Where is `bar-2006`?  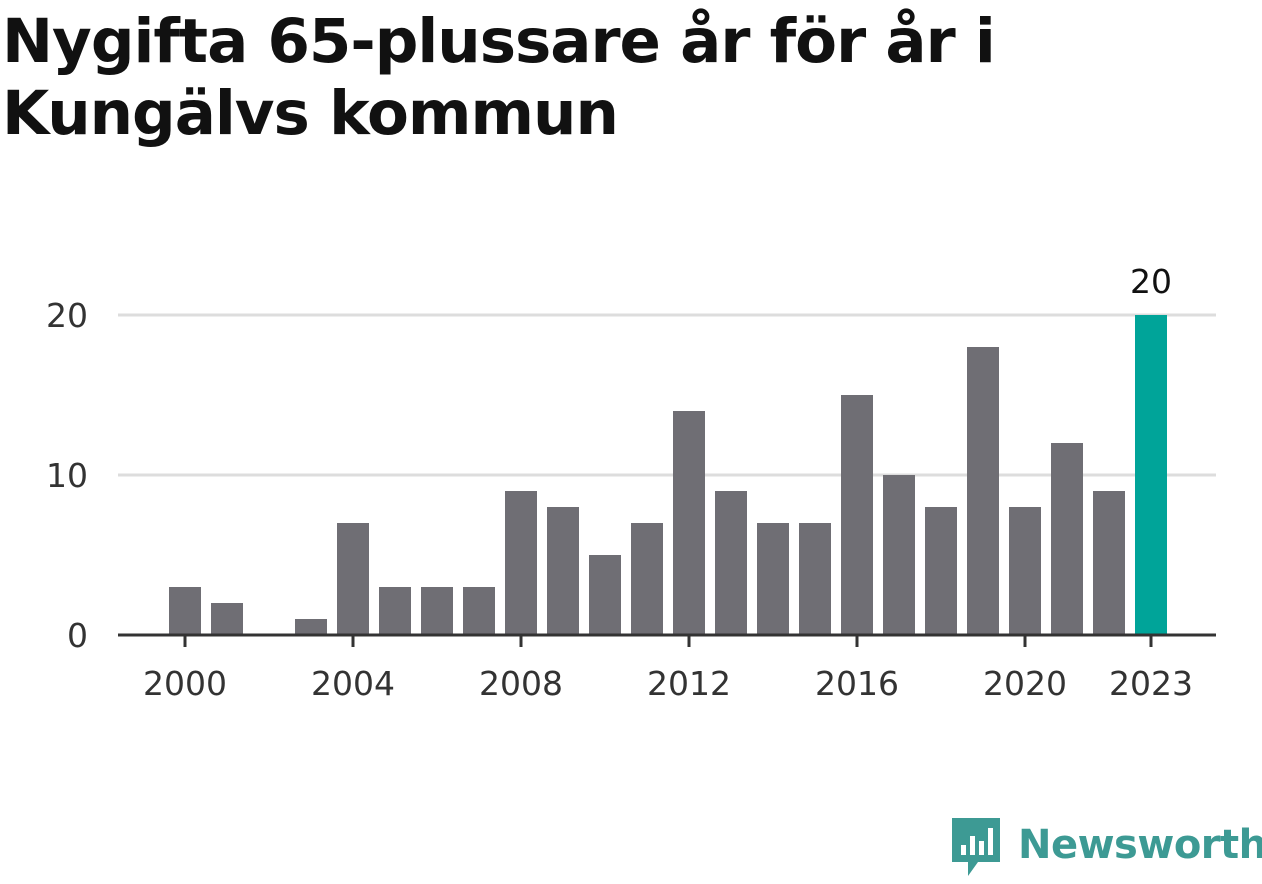 bar-2006 is located at coordinates (437, 611).